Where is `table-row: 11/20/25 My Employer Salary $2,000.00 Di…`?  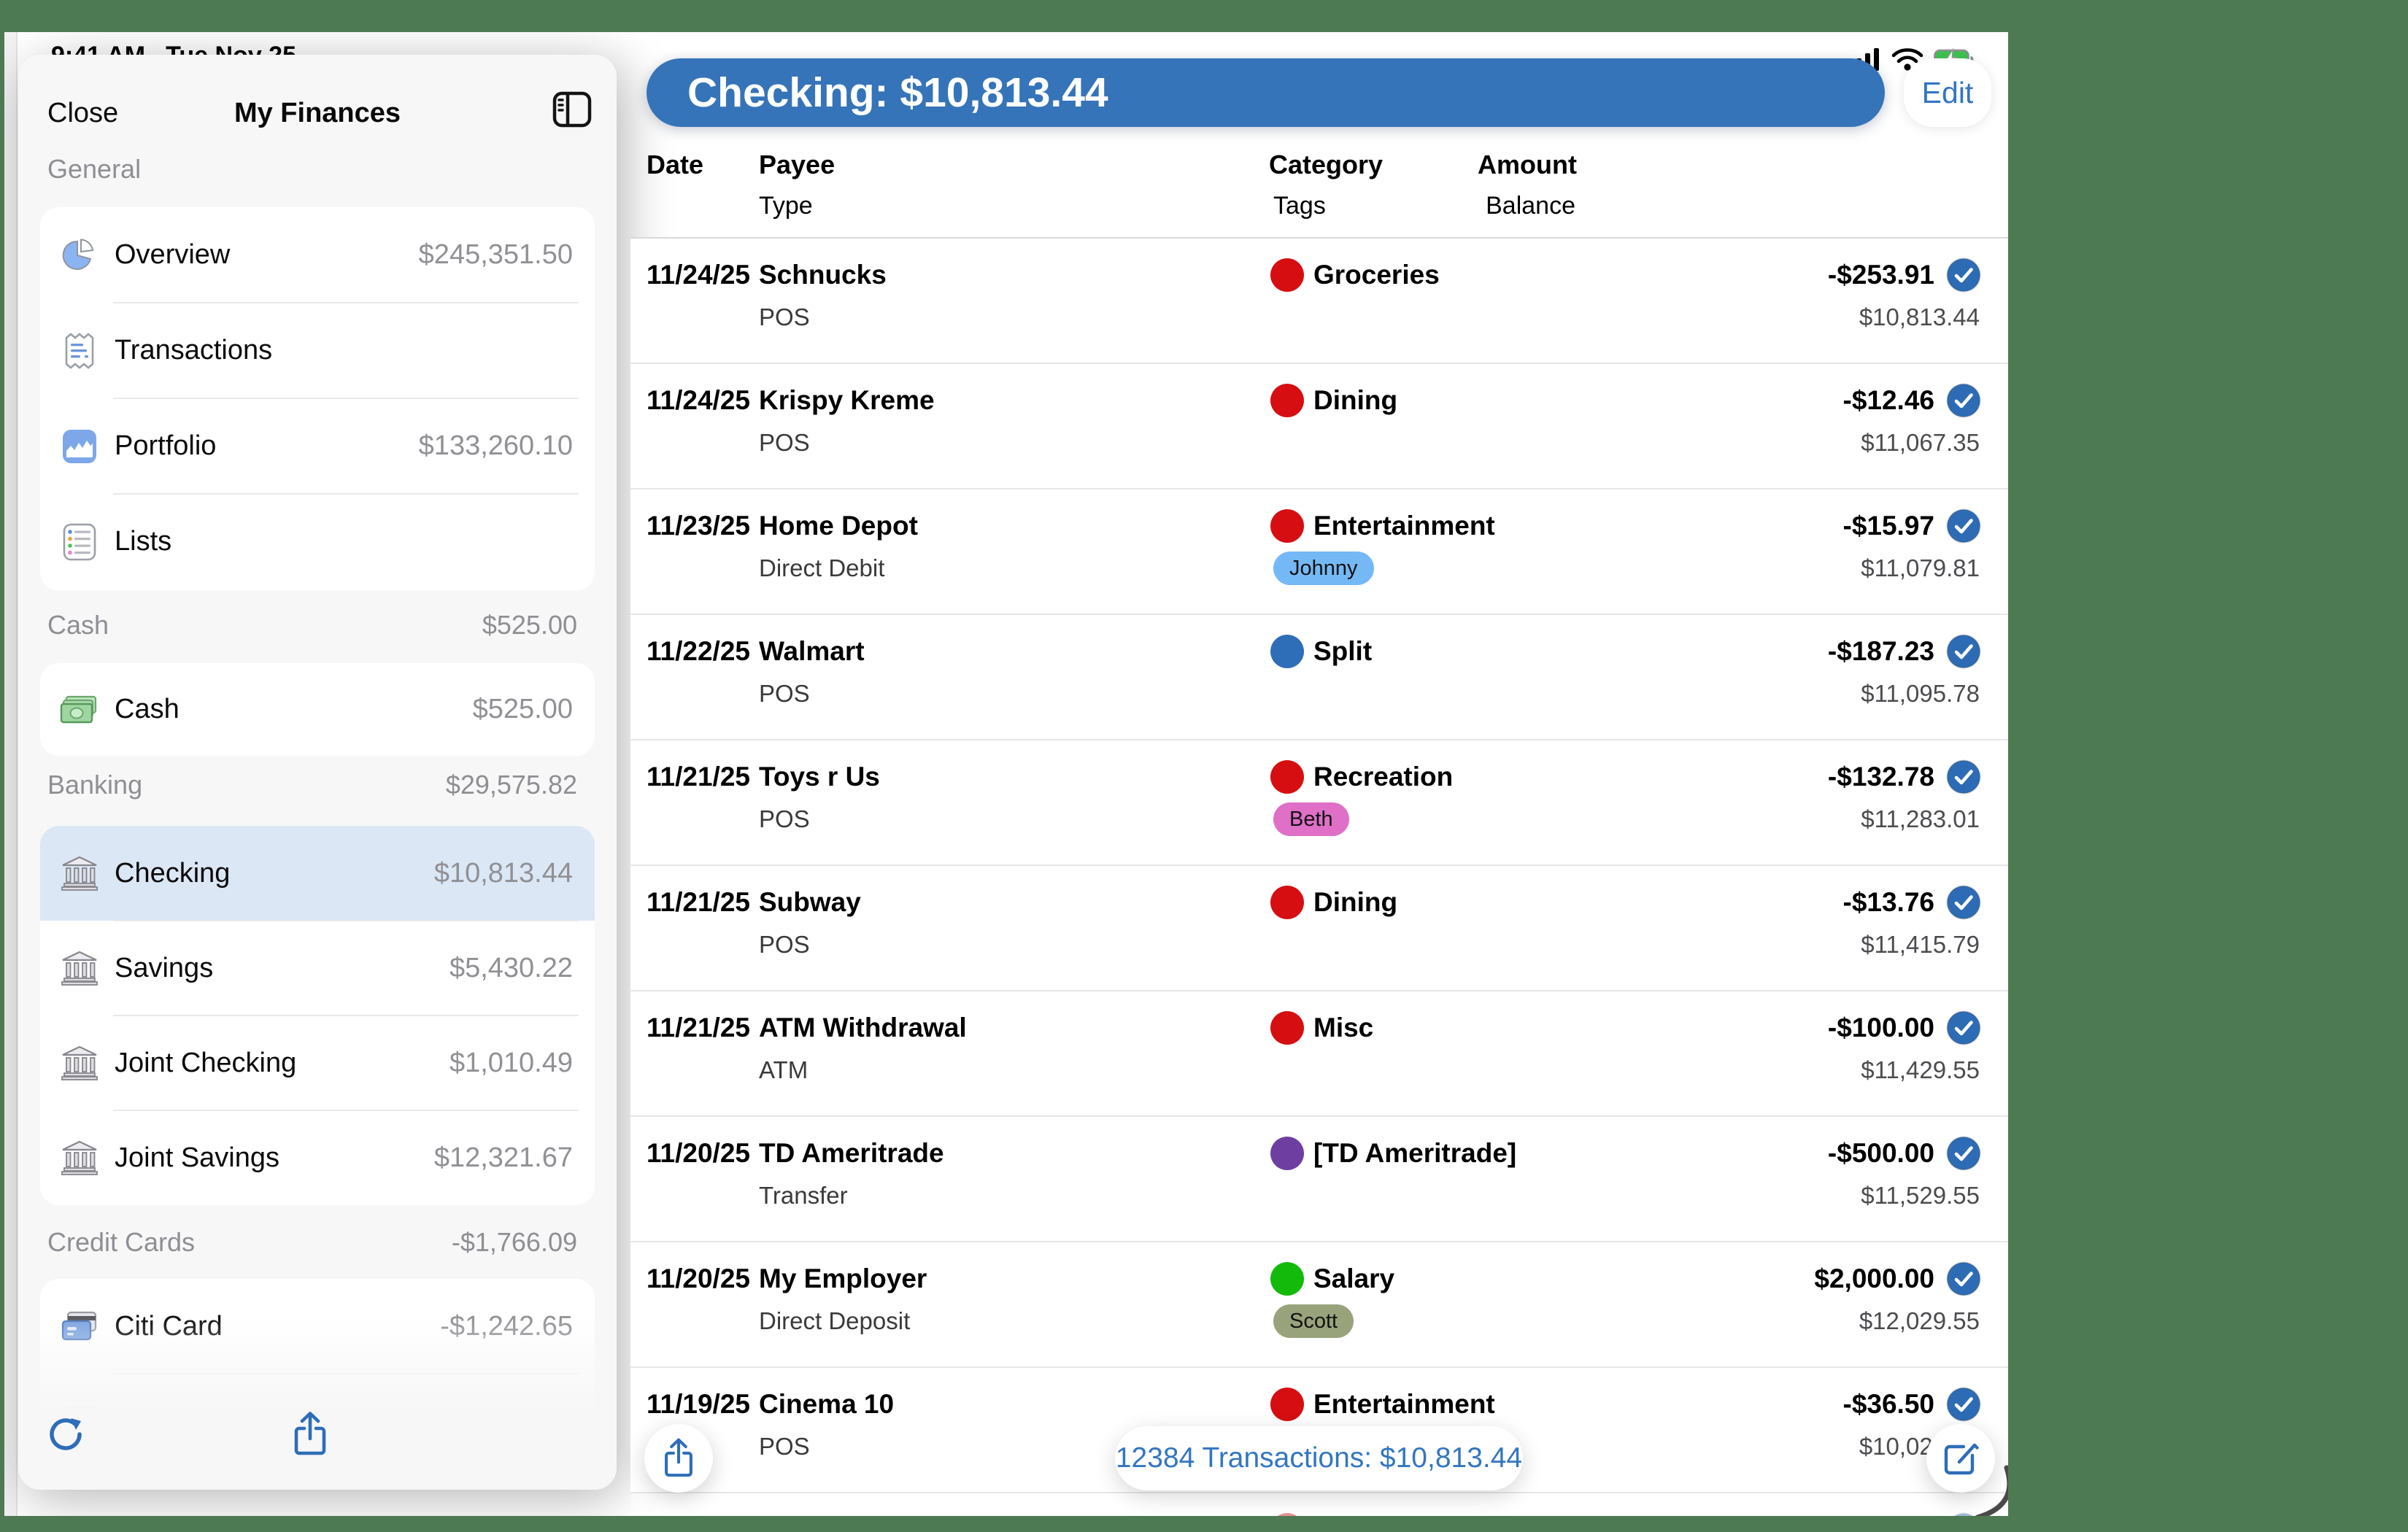
table-row: 11/20/25 My Employer Salary $2,000.00 Di… is located at coordinates (1319, 1305).